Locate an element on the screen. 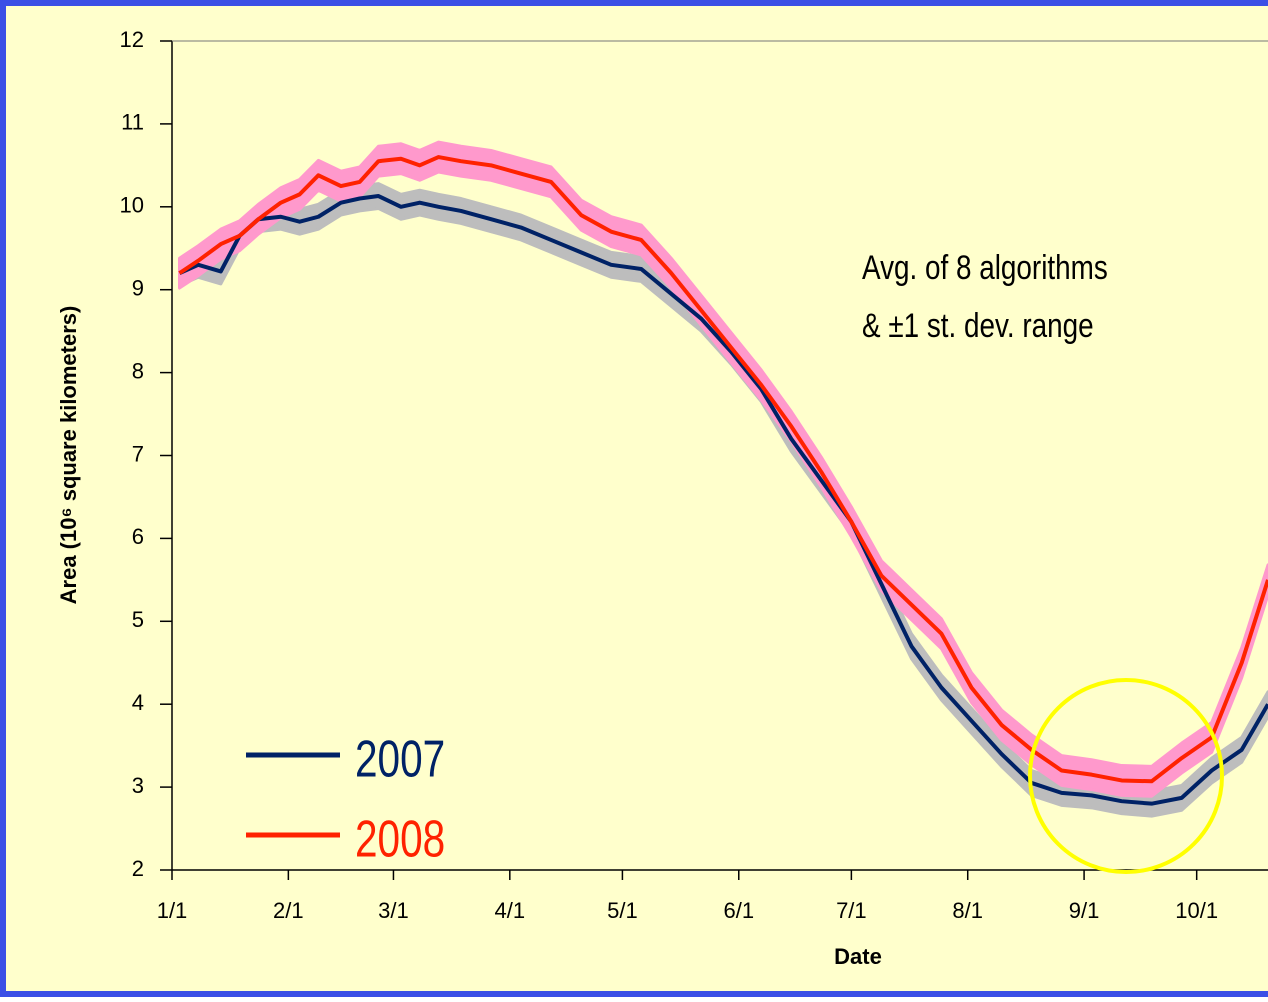 This screenshot has width=1268, height=1002. y-tick-label: 12 is located at coordinates (132, 39).